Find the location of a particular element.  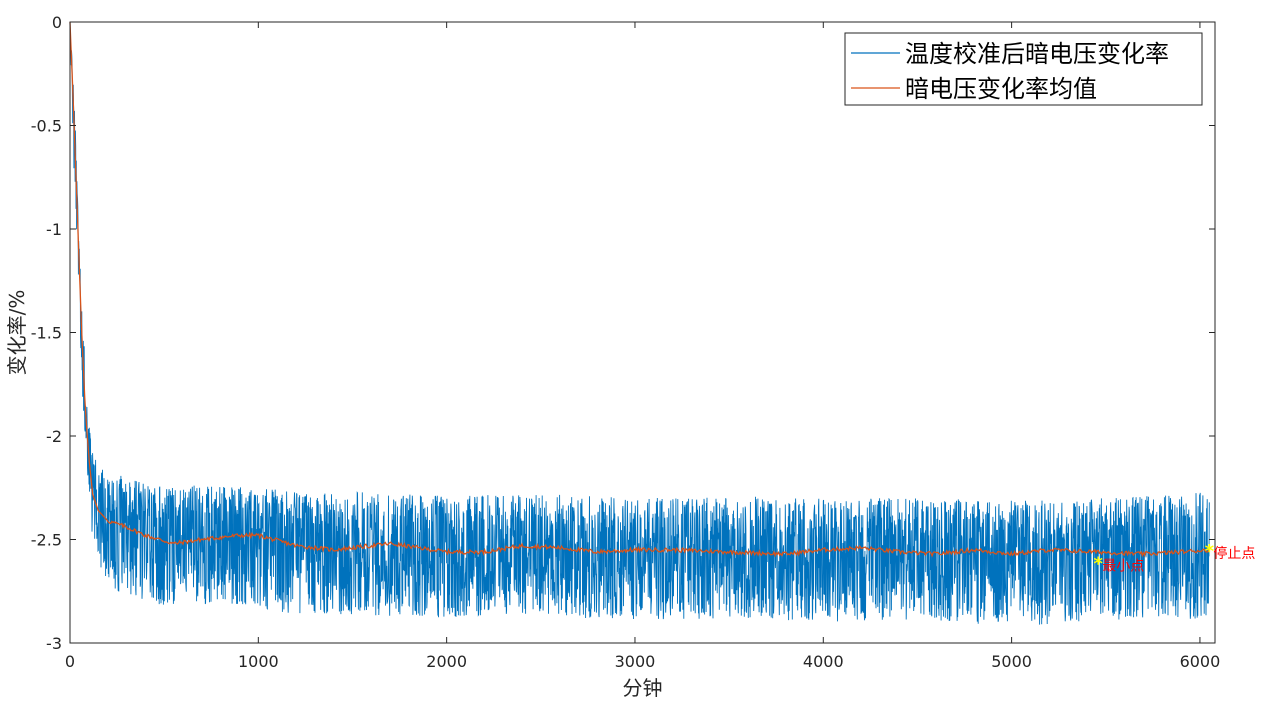

y-tick-label: -2.5 is located at coordinates (46, 540).